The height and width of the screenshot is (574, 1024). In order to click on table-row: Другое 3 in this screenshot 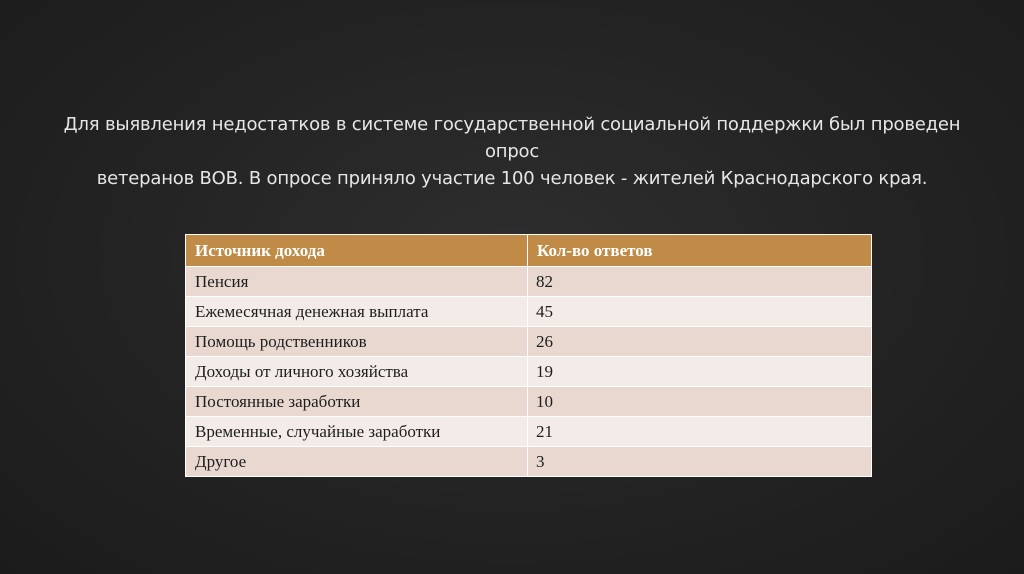, I will do `click(528, 461)`.